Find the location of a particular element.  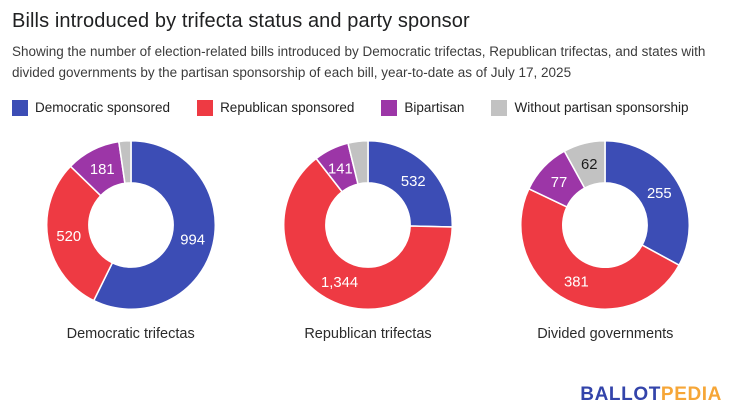

legend-item-bipartisan: Bipartisan is located at coordinates (423, 107).